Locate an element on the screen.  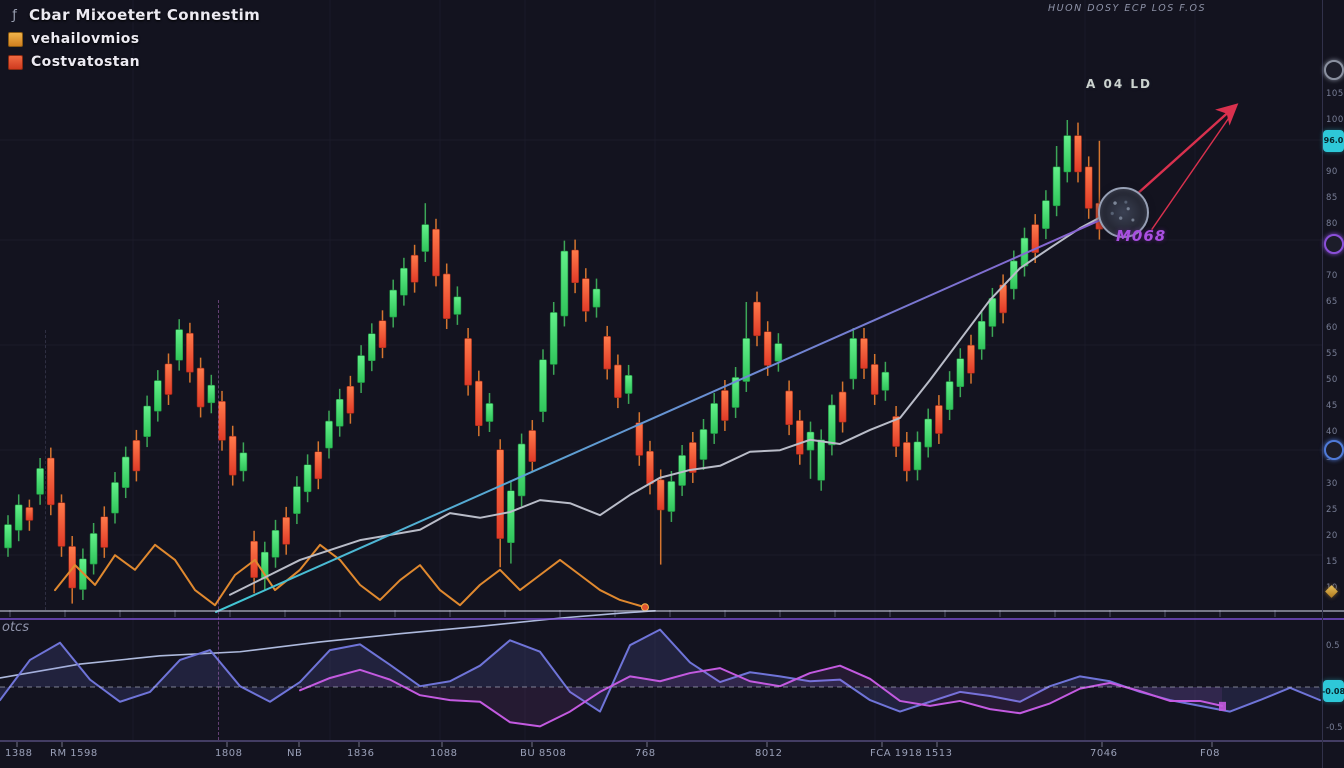
ma-orange is located at coordinates (350, 576).